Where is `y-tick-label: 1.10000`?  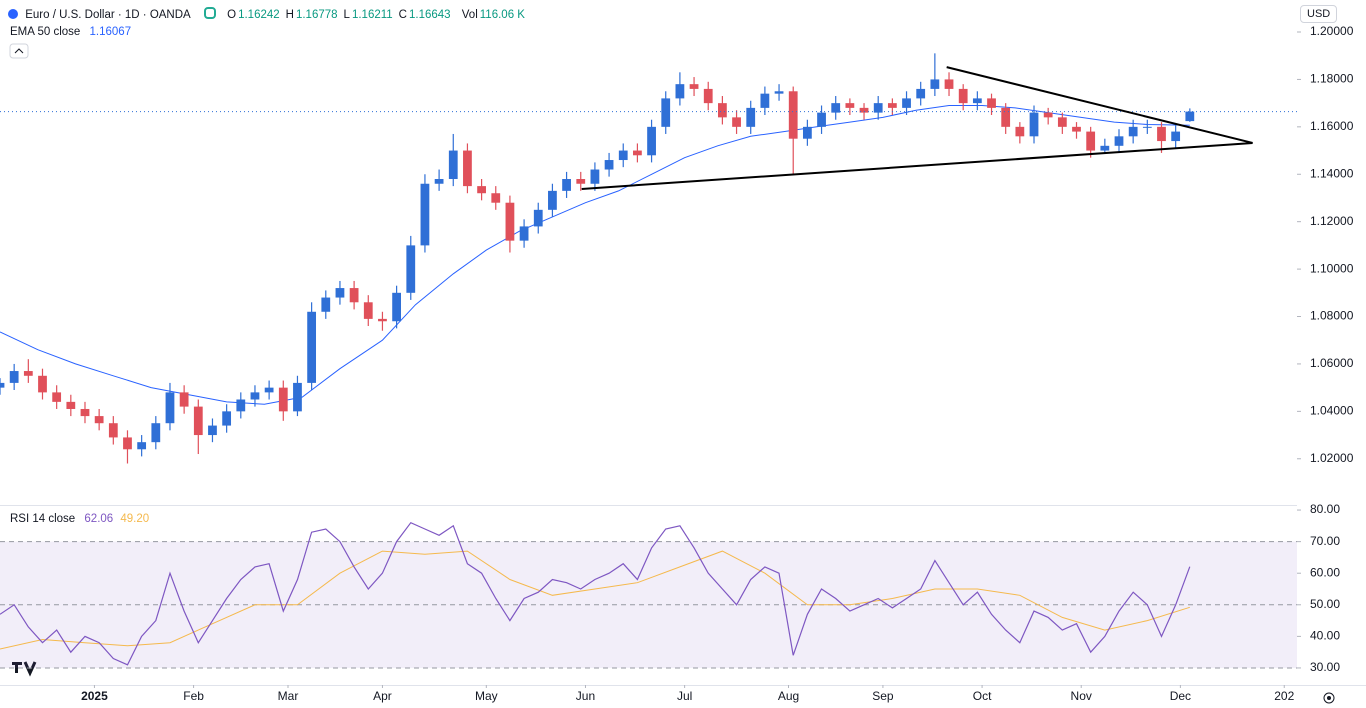 y-tick-label: 1.10000 is located at coordinates (1332, 268).